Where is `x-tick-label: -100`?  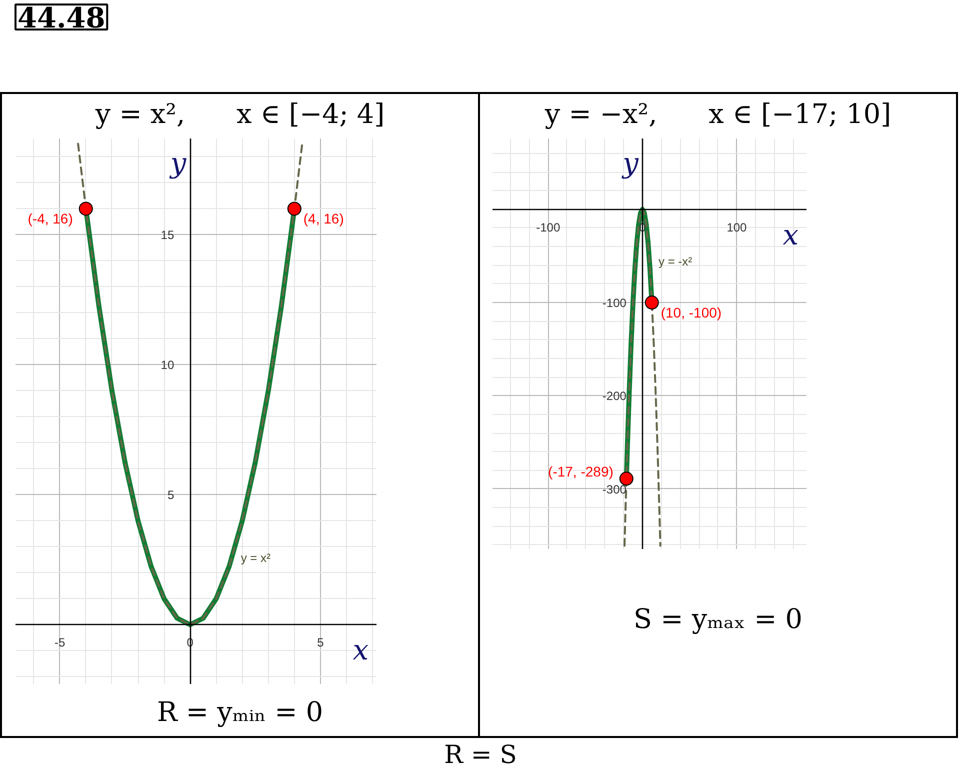 x-tick-label: -100 is located at coordinates (548, 227).